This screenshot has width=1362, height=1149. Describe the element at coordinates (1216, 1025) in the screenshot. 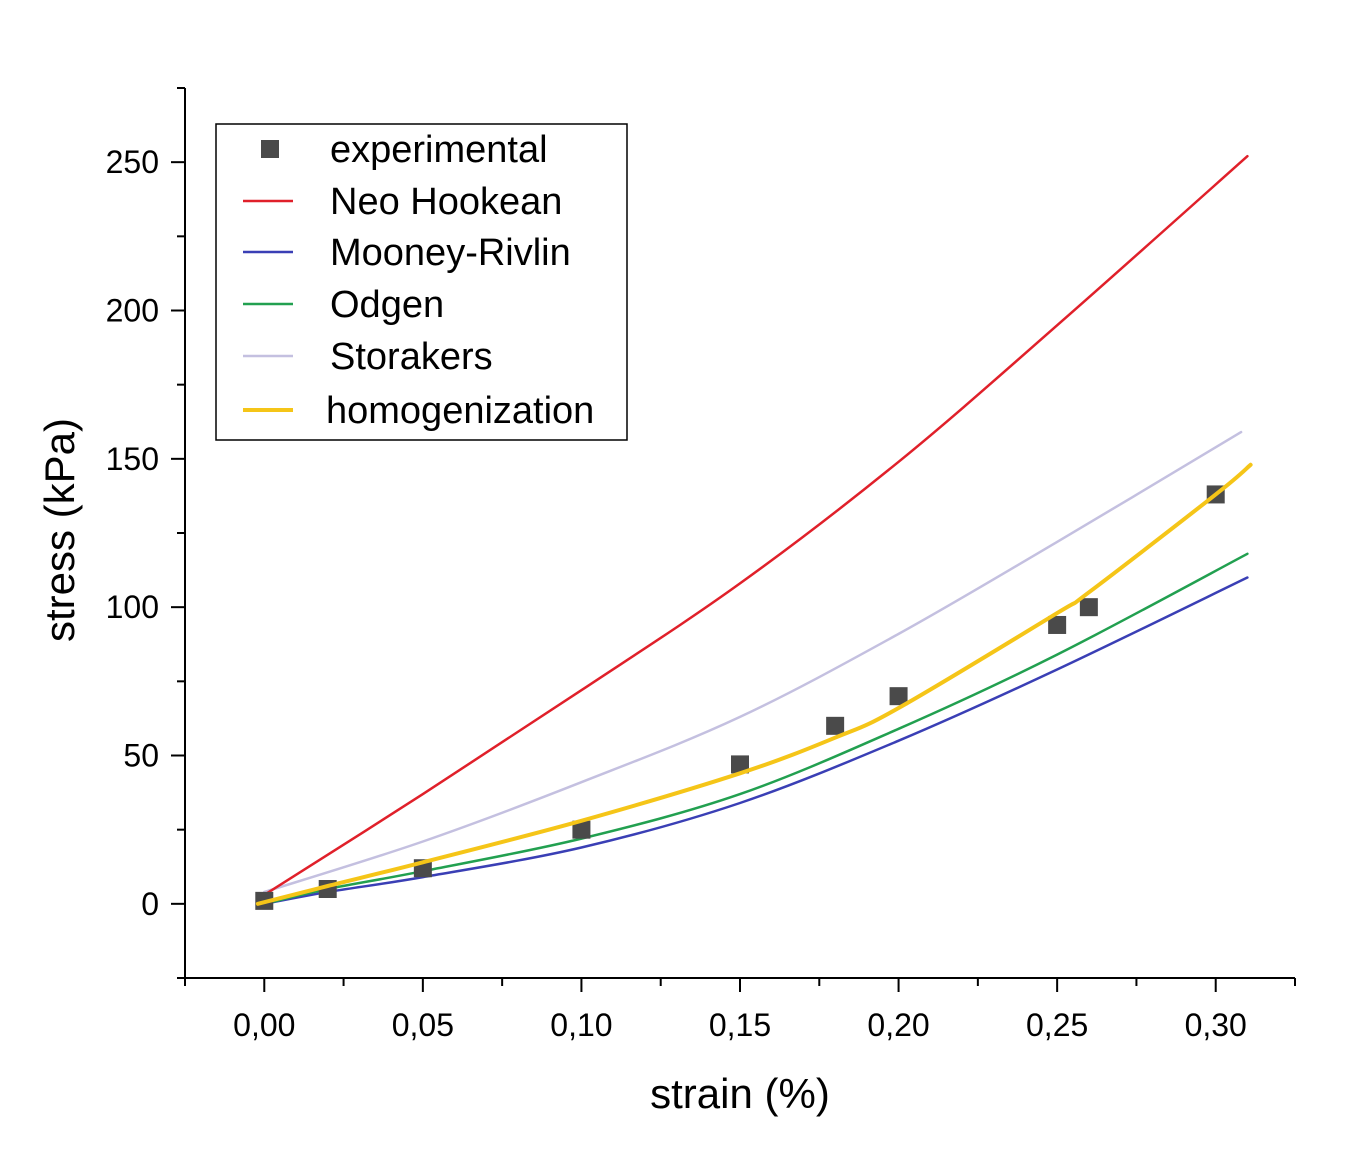

I see `x-tick-label: 0,30` at that location.